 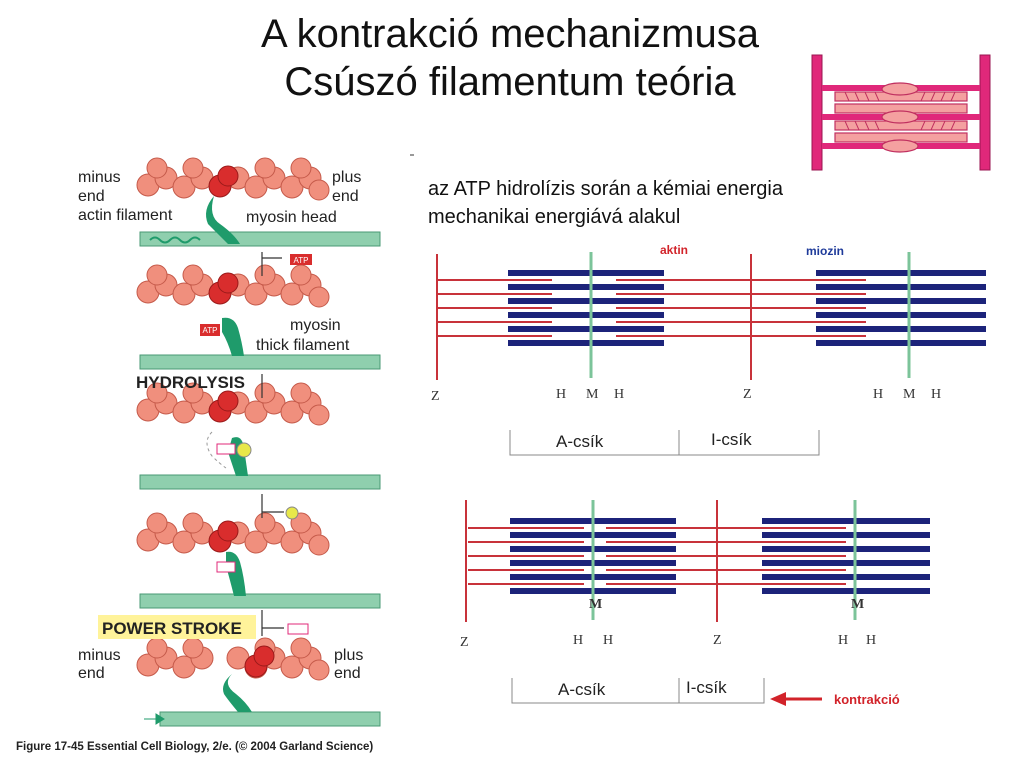 I want to click on power-stroke-label: POWER STROKE, so click(x=172, y=628).